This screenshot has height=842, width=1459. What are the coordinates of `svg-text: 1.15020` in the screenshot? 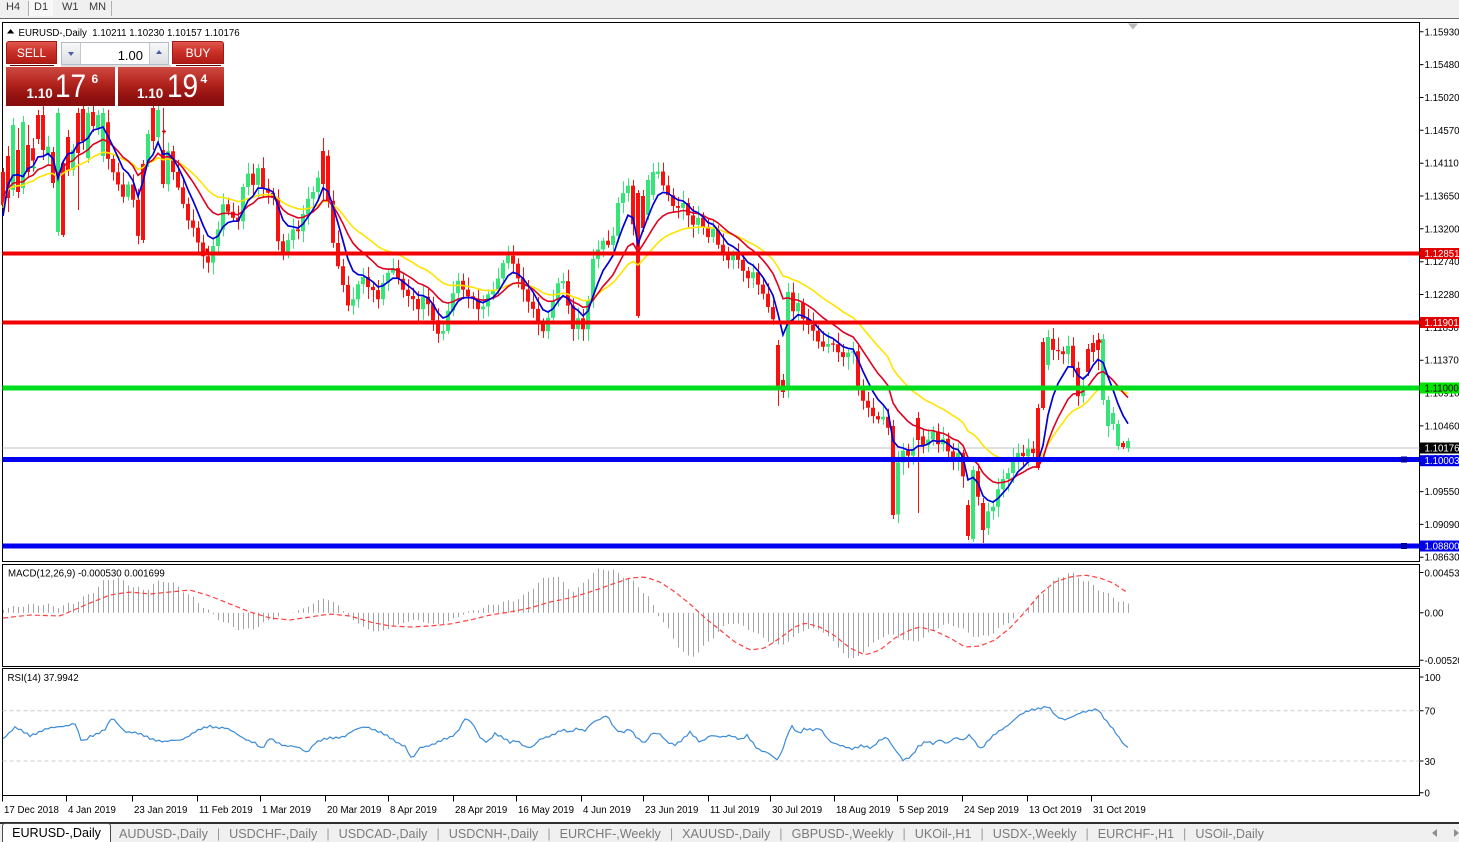 It's located at (1442, 98).